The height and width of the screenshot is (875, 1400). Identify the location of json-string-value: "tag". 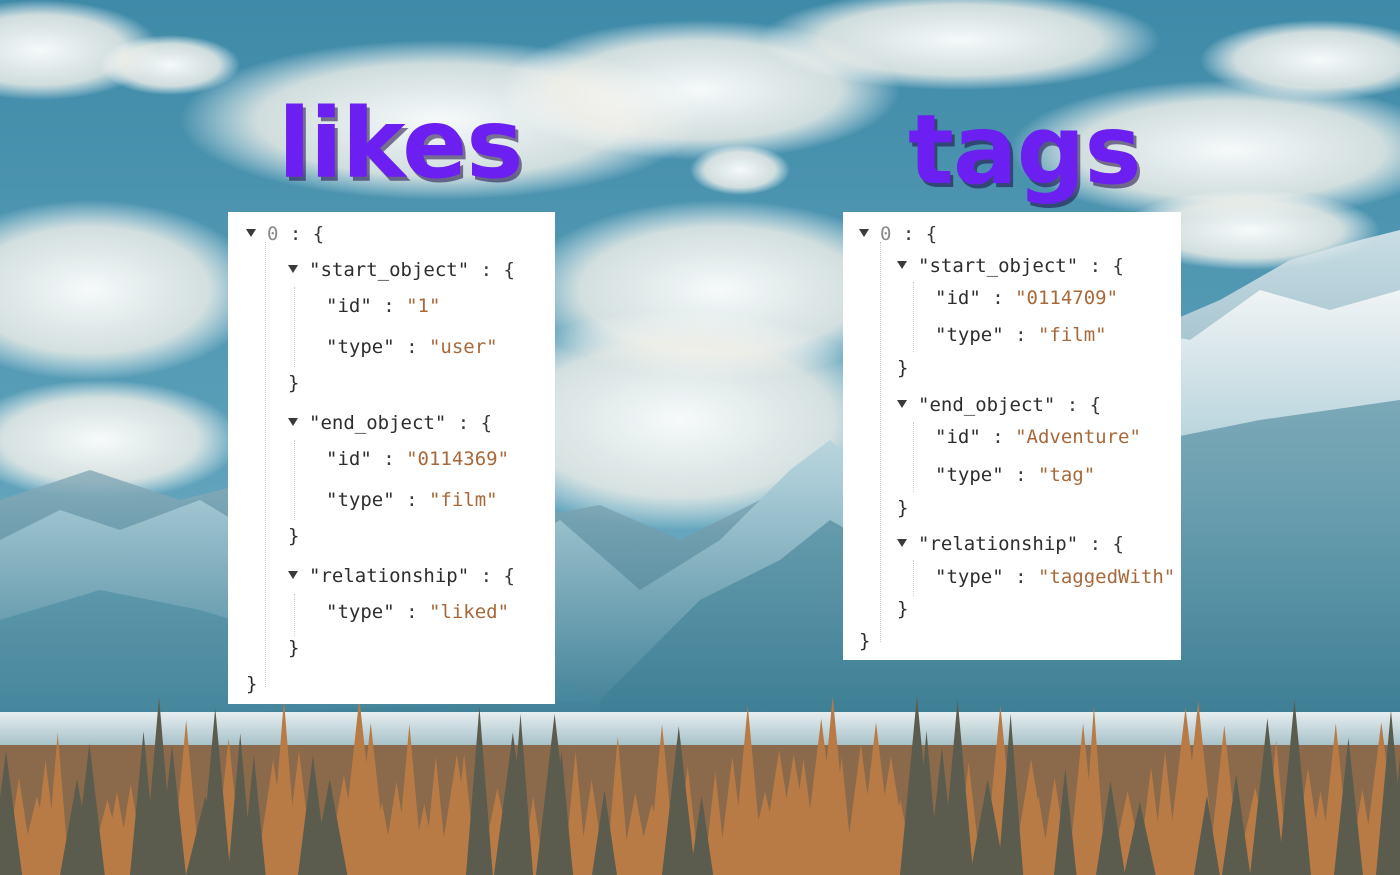
(1066, 475).